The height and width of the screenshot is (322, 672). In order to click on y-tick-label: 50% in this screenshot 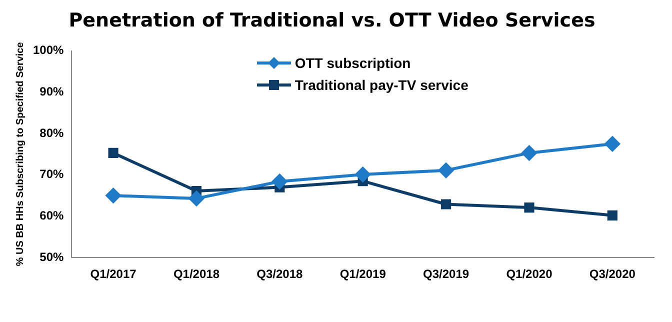, I will do `click(52, 257)`.